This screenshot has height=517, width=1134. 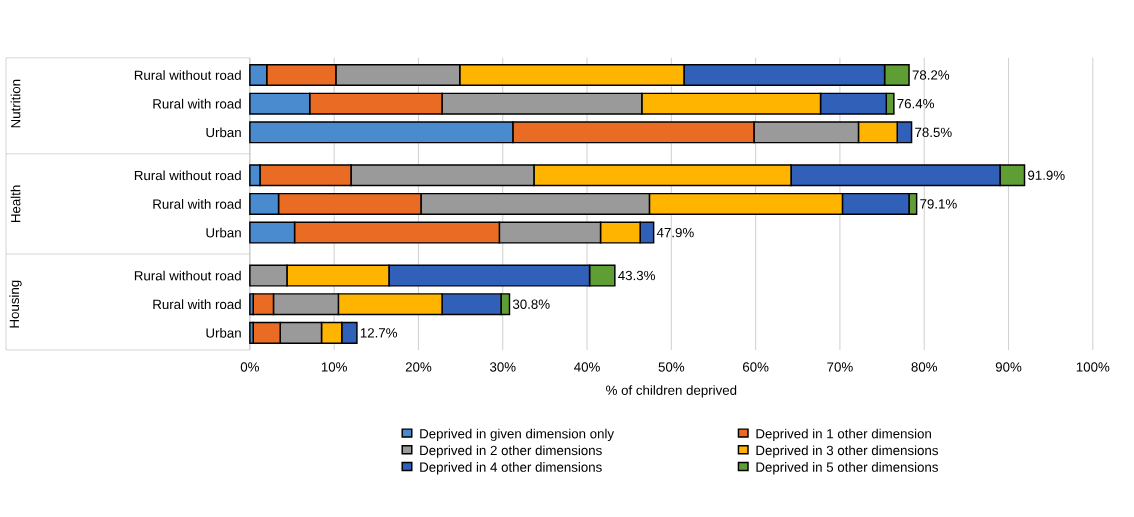 What do you see at coordinates (931, 75) in the screenshot?
I see `total-label: 78.2%` at bounding box center [931, 75].